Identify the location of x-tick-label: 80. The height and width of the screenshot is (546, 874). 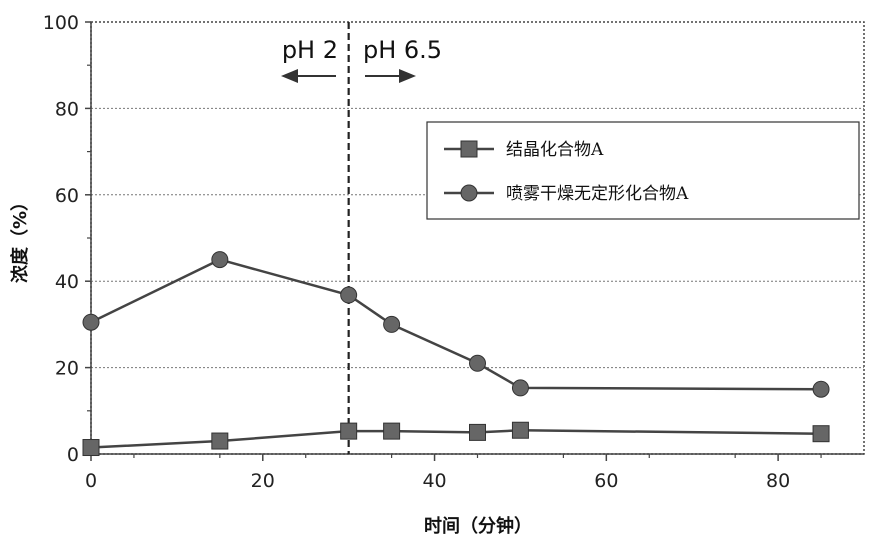
(778, 481).